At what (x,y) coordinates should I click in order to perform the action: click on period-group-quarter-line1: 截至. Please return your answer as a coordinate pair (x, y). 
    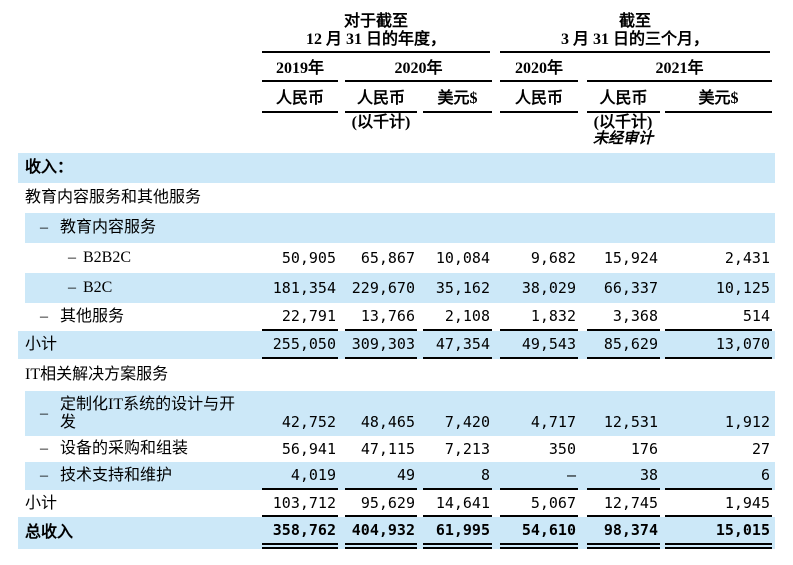
    Looking at the image, I should click on (634, 21).